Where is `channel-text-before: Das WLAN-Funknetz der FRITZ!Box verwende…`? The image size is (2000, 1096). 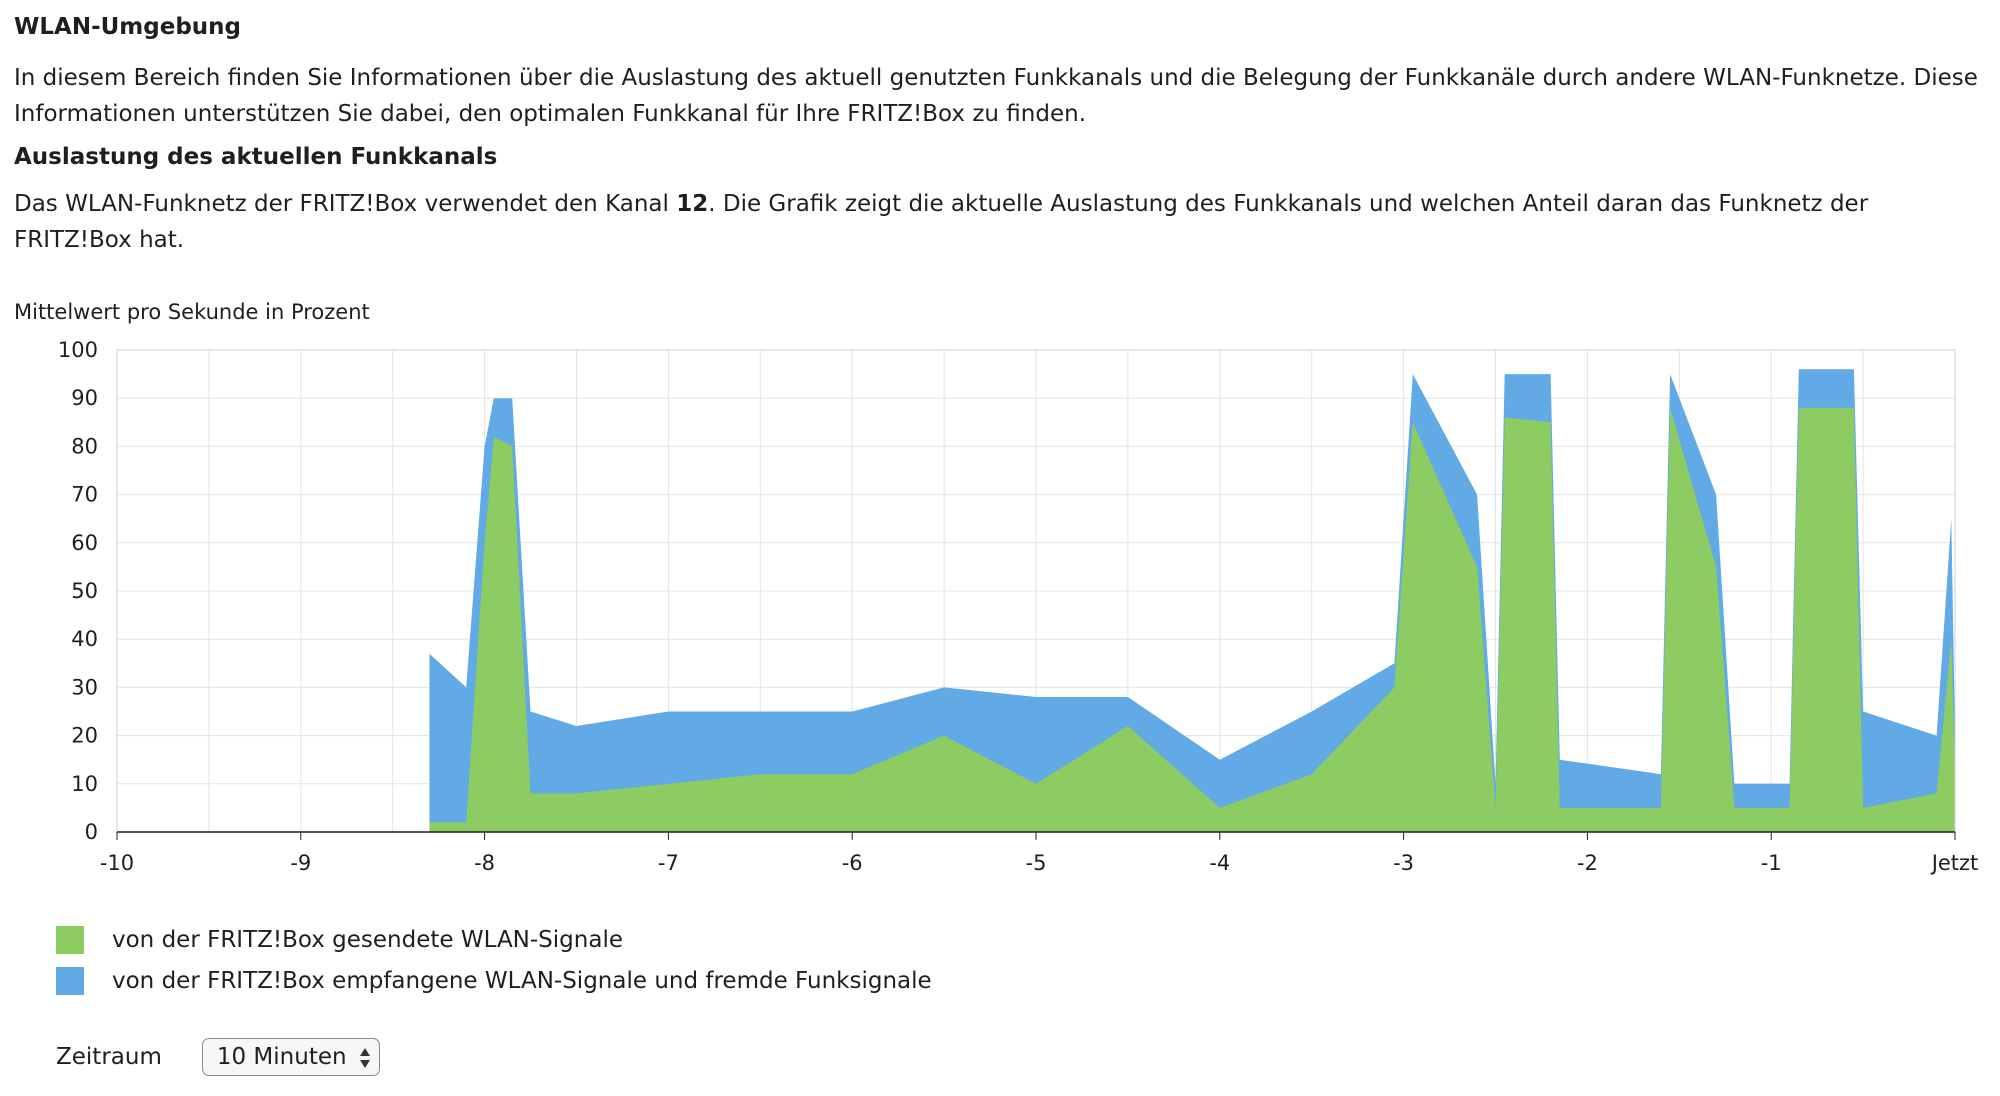
channel-text-before: Das WLAN-Funknetz der FRITZ!Box verwende… is located at coordinates (345, 204).